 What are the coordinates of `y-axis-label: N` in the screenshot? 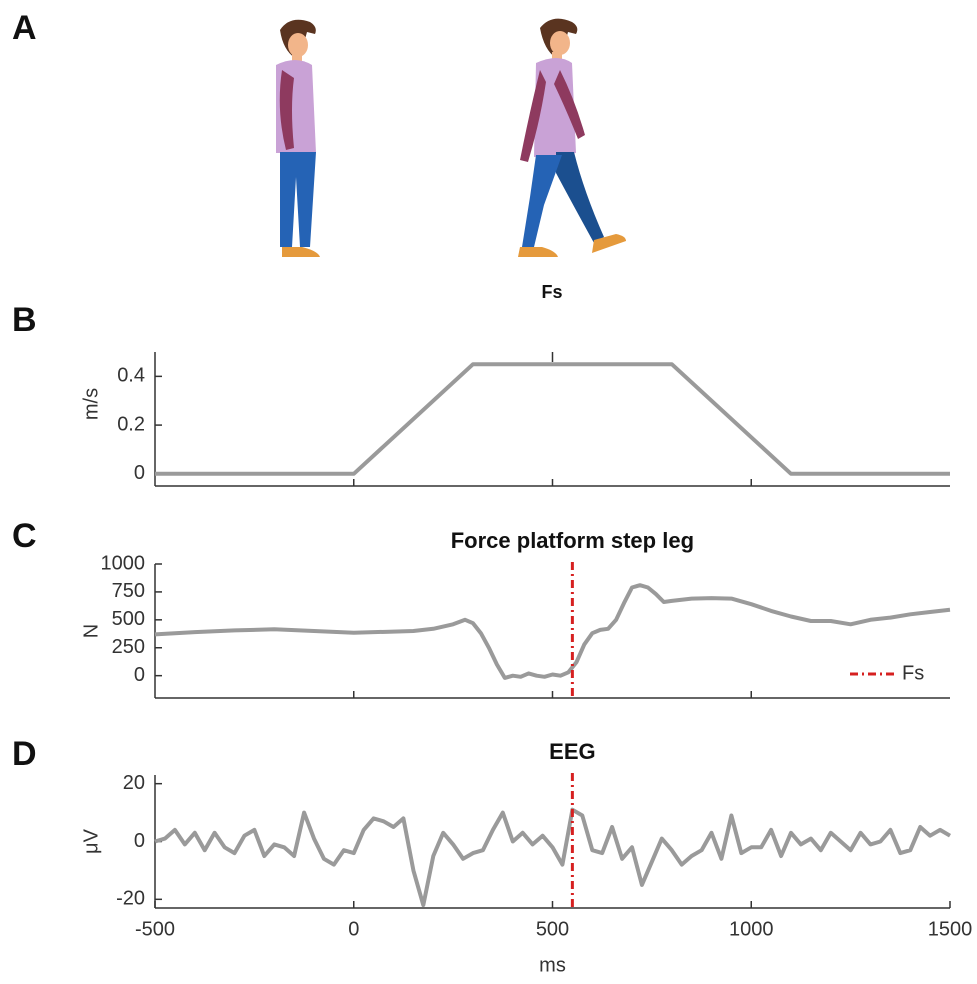 It's located at (91, 631).